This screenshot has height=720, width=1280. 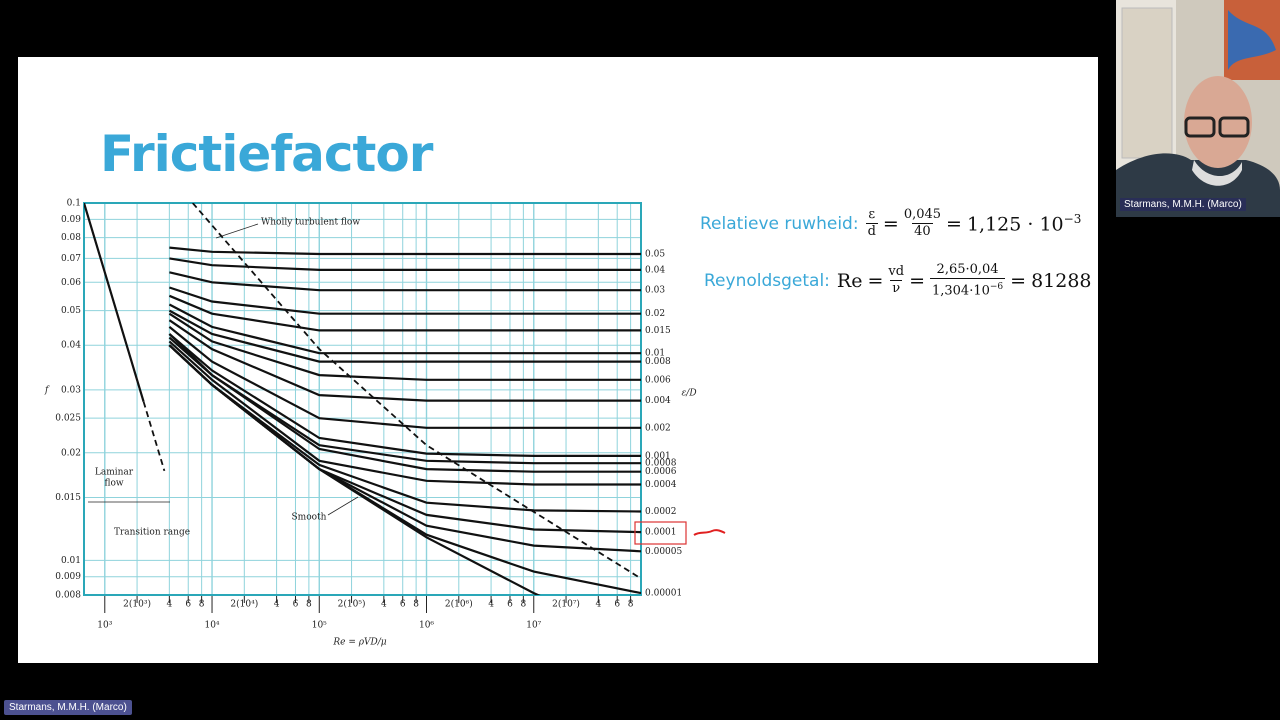 What do you see at coordinates (655, 314) in the screenshot?
I see `roughness-label: 0.02` at bounding box center [655, 314].